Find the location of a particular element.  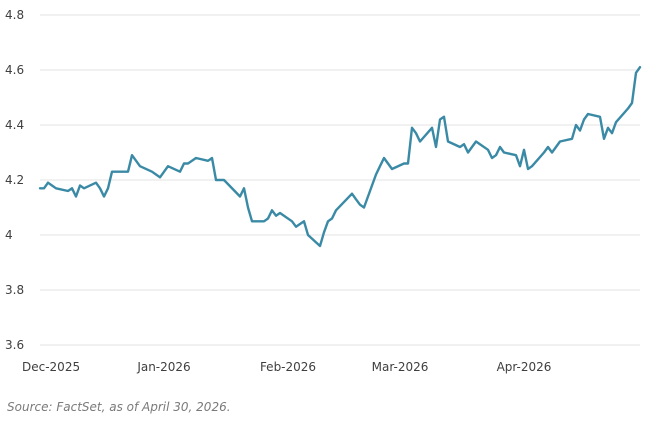

y-tick-label: 4.8 is located at coordinates (14, 15).